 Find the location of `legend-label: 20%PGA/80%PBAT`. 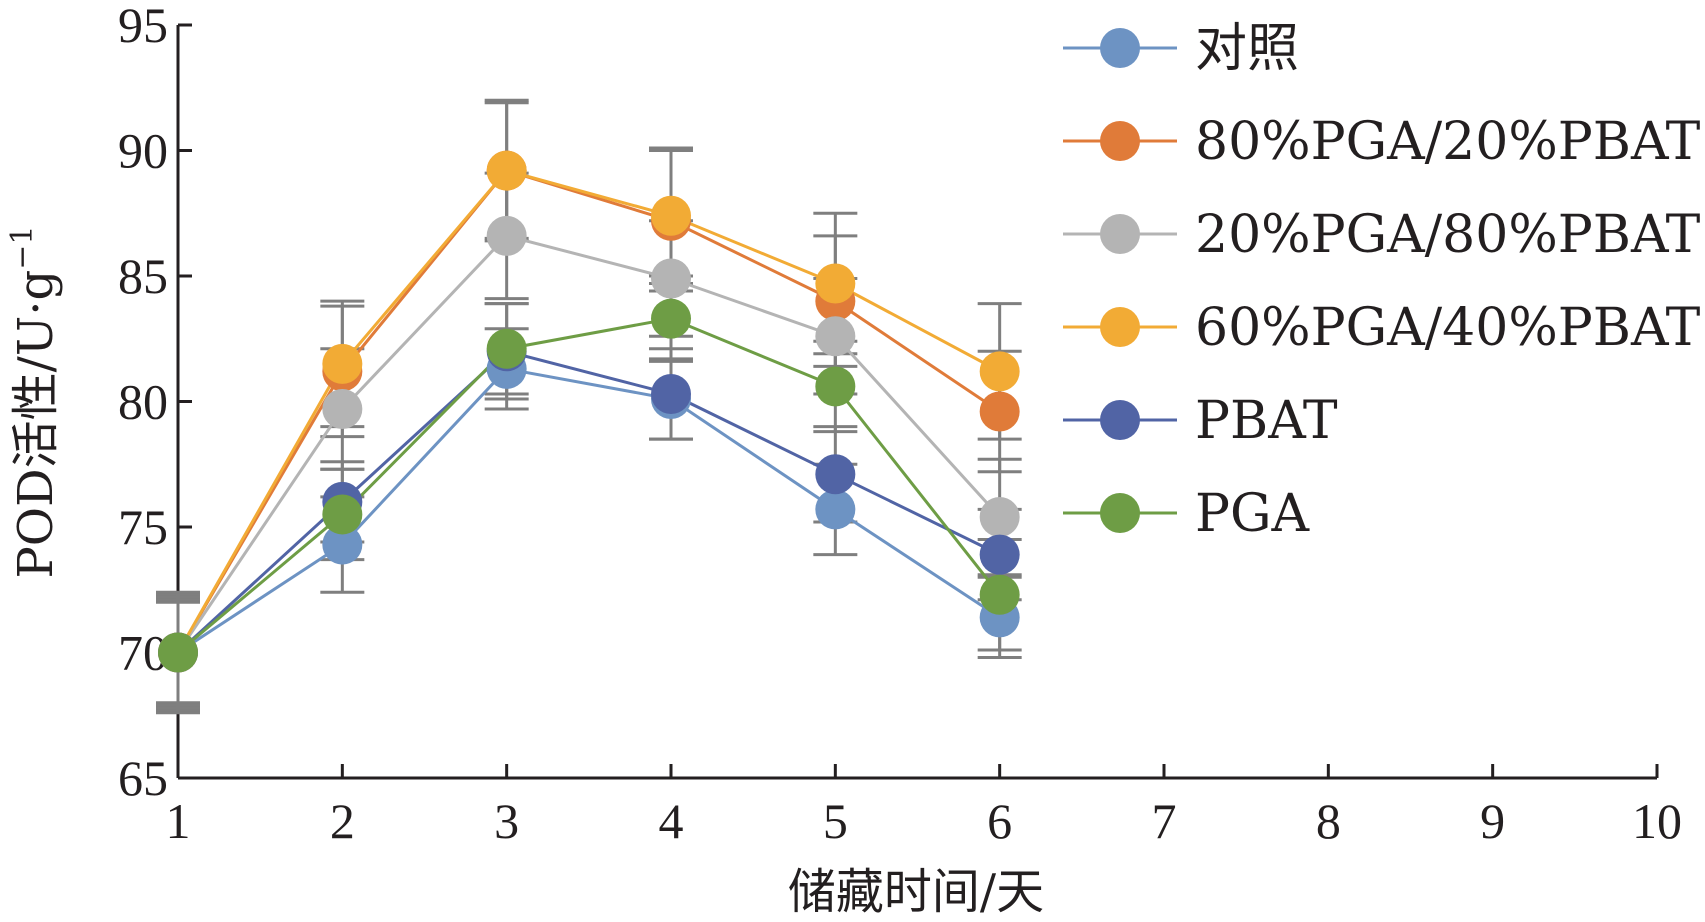

legend-label: 20%PGA/80%PBAT is located at coordinates (1448, 235).